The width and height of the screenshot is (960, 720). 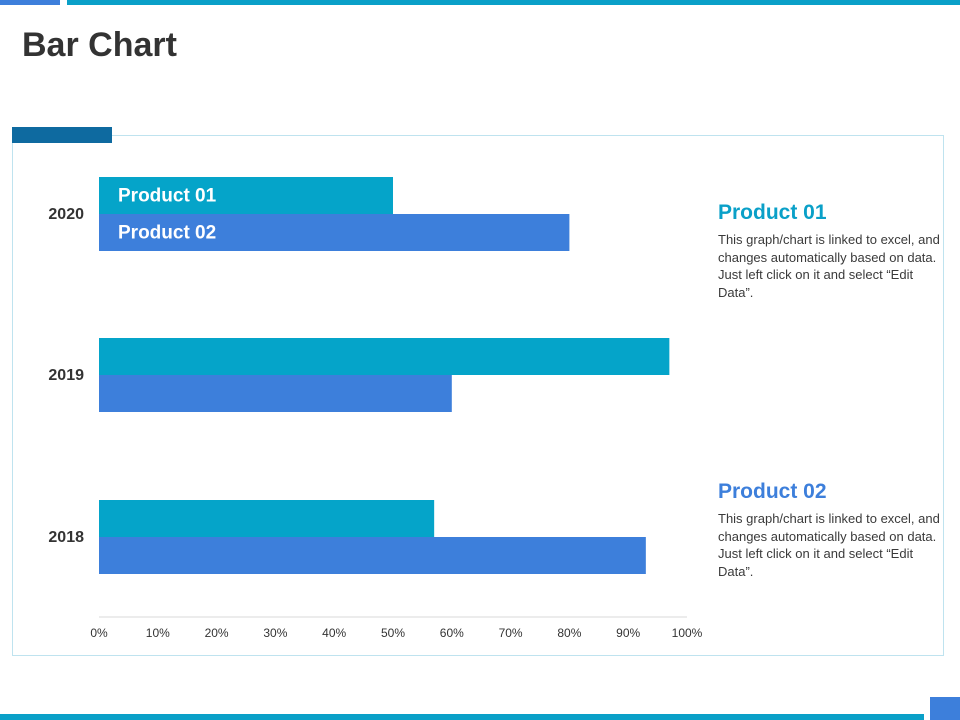 I want to click on x-tick-label: 80%, so click(x=569, y=633).